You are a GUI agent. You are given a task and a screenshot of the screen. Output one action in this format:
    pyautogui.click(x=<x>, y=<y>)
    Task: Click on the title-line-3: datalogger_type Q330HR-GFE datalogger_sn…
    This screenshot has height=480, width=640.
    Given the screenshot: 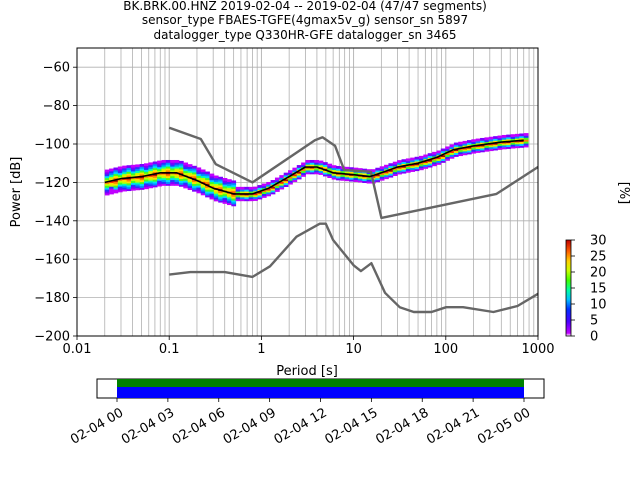 What is the action you would take?
    pyautogui.click(x=305, y=35)
    